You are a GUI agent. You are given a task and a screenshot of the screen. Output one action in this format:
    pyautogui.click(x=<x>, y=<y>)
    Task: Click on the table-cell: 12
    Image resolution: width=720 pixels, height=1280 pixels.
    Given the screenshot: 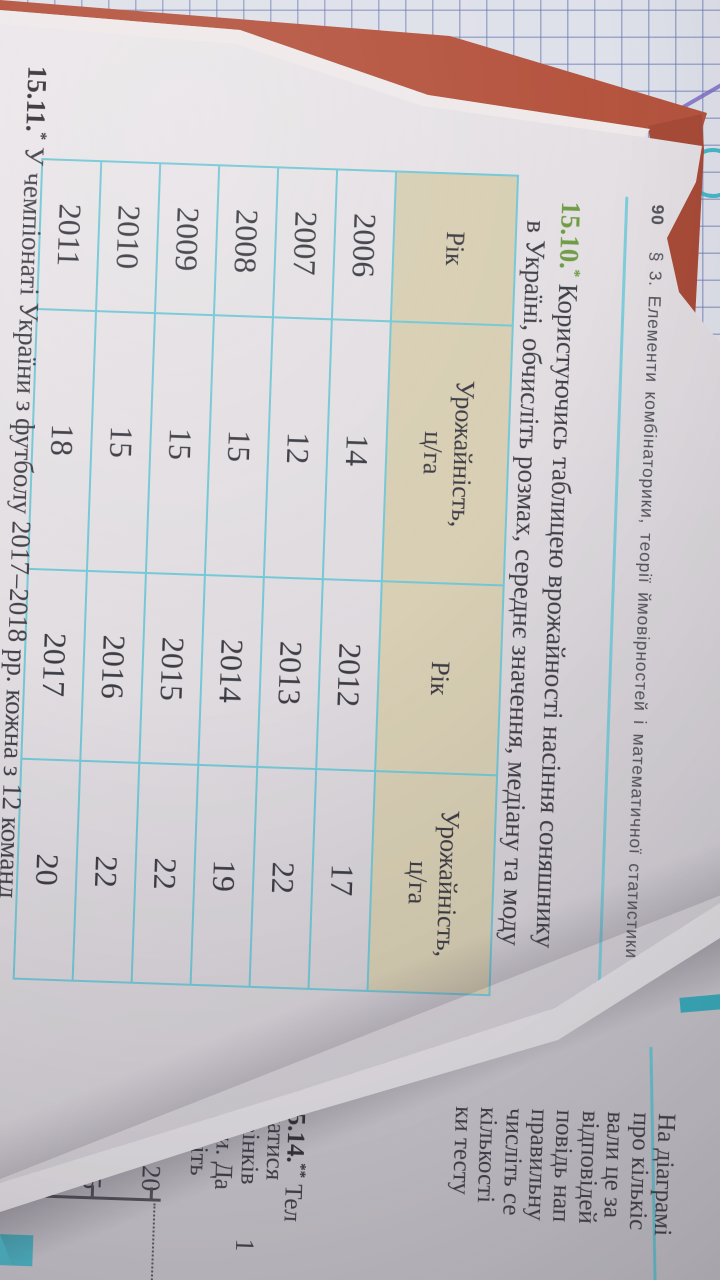 What is the action you would take?
    pyautogui.click(x=297, y=448)
    